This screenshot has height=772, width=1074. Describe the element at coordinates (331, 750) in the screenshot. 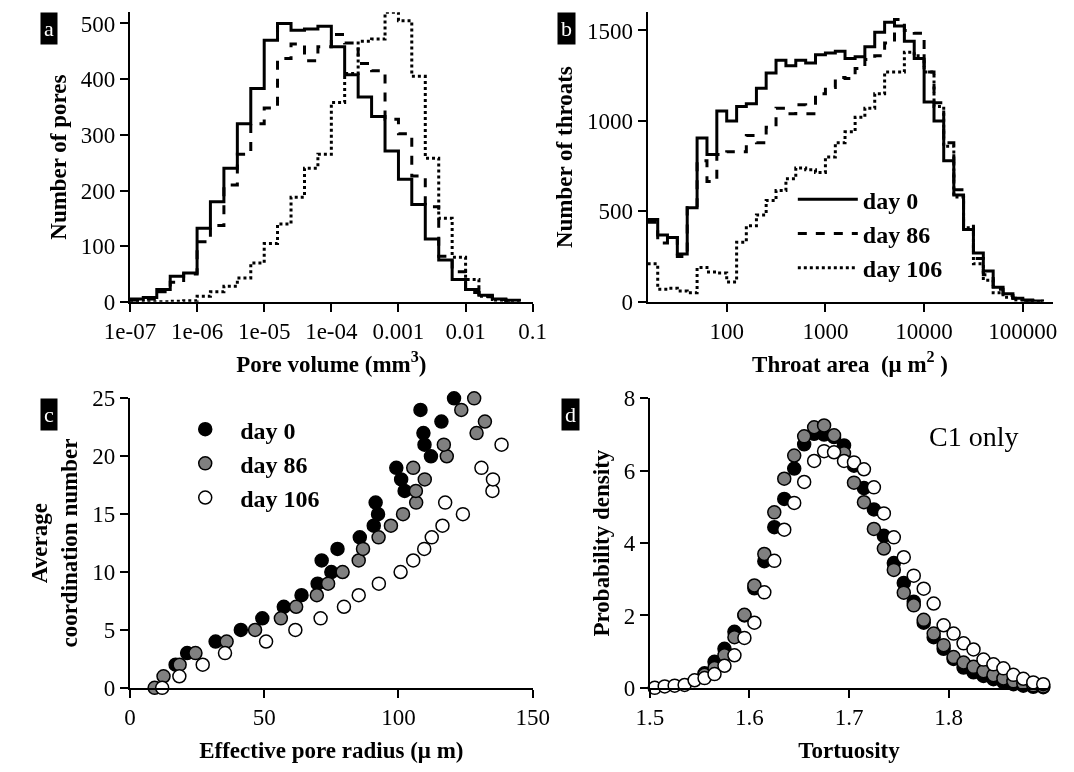

I see `x-axis-title: Effective pore radius (μ m)` at that location.